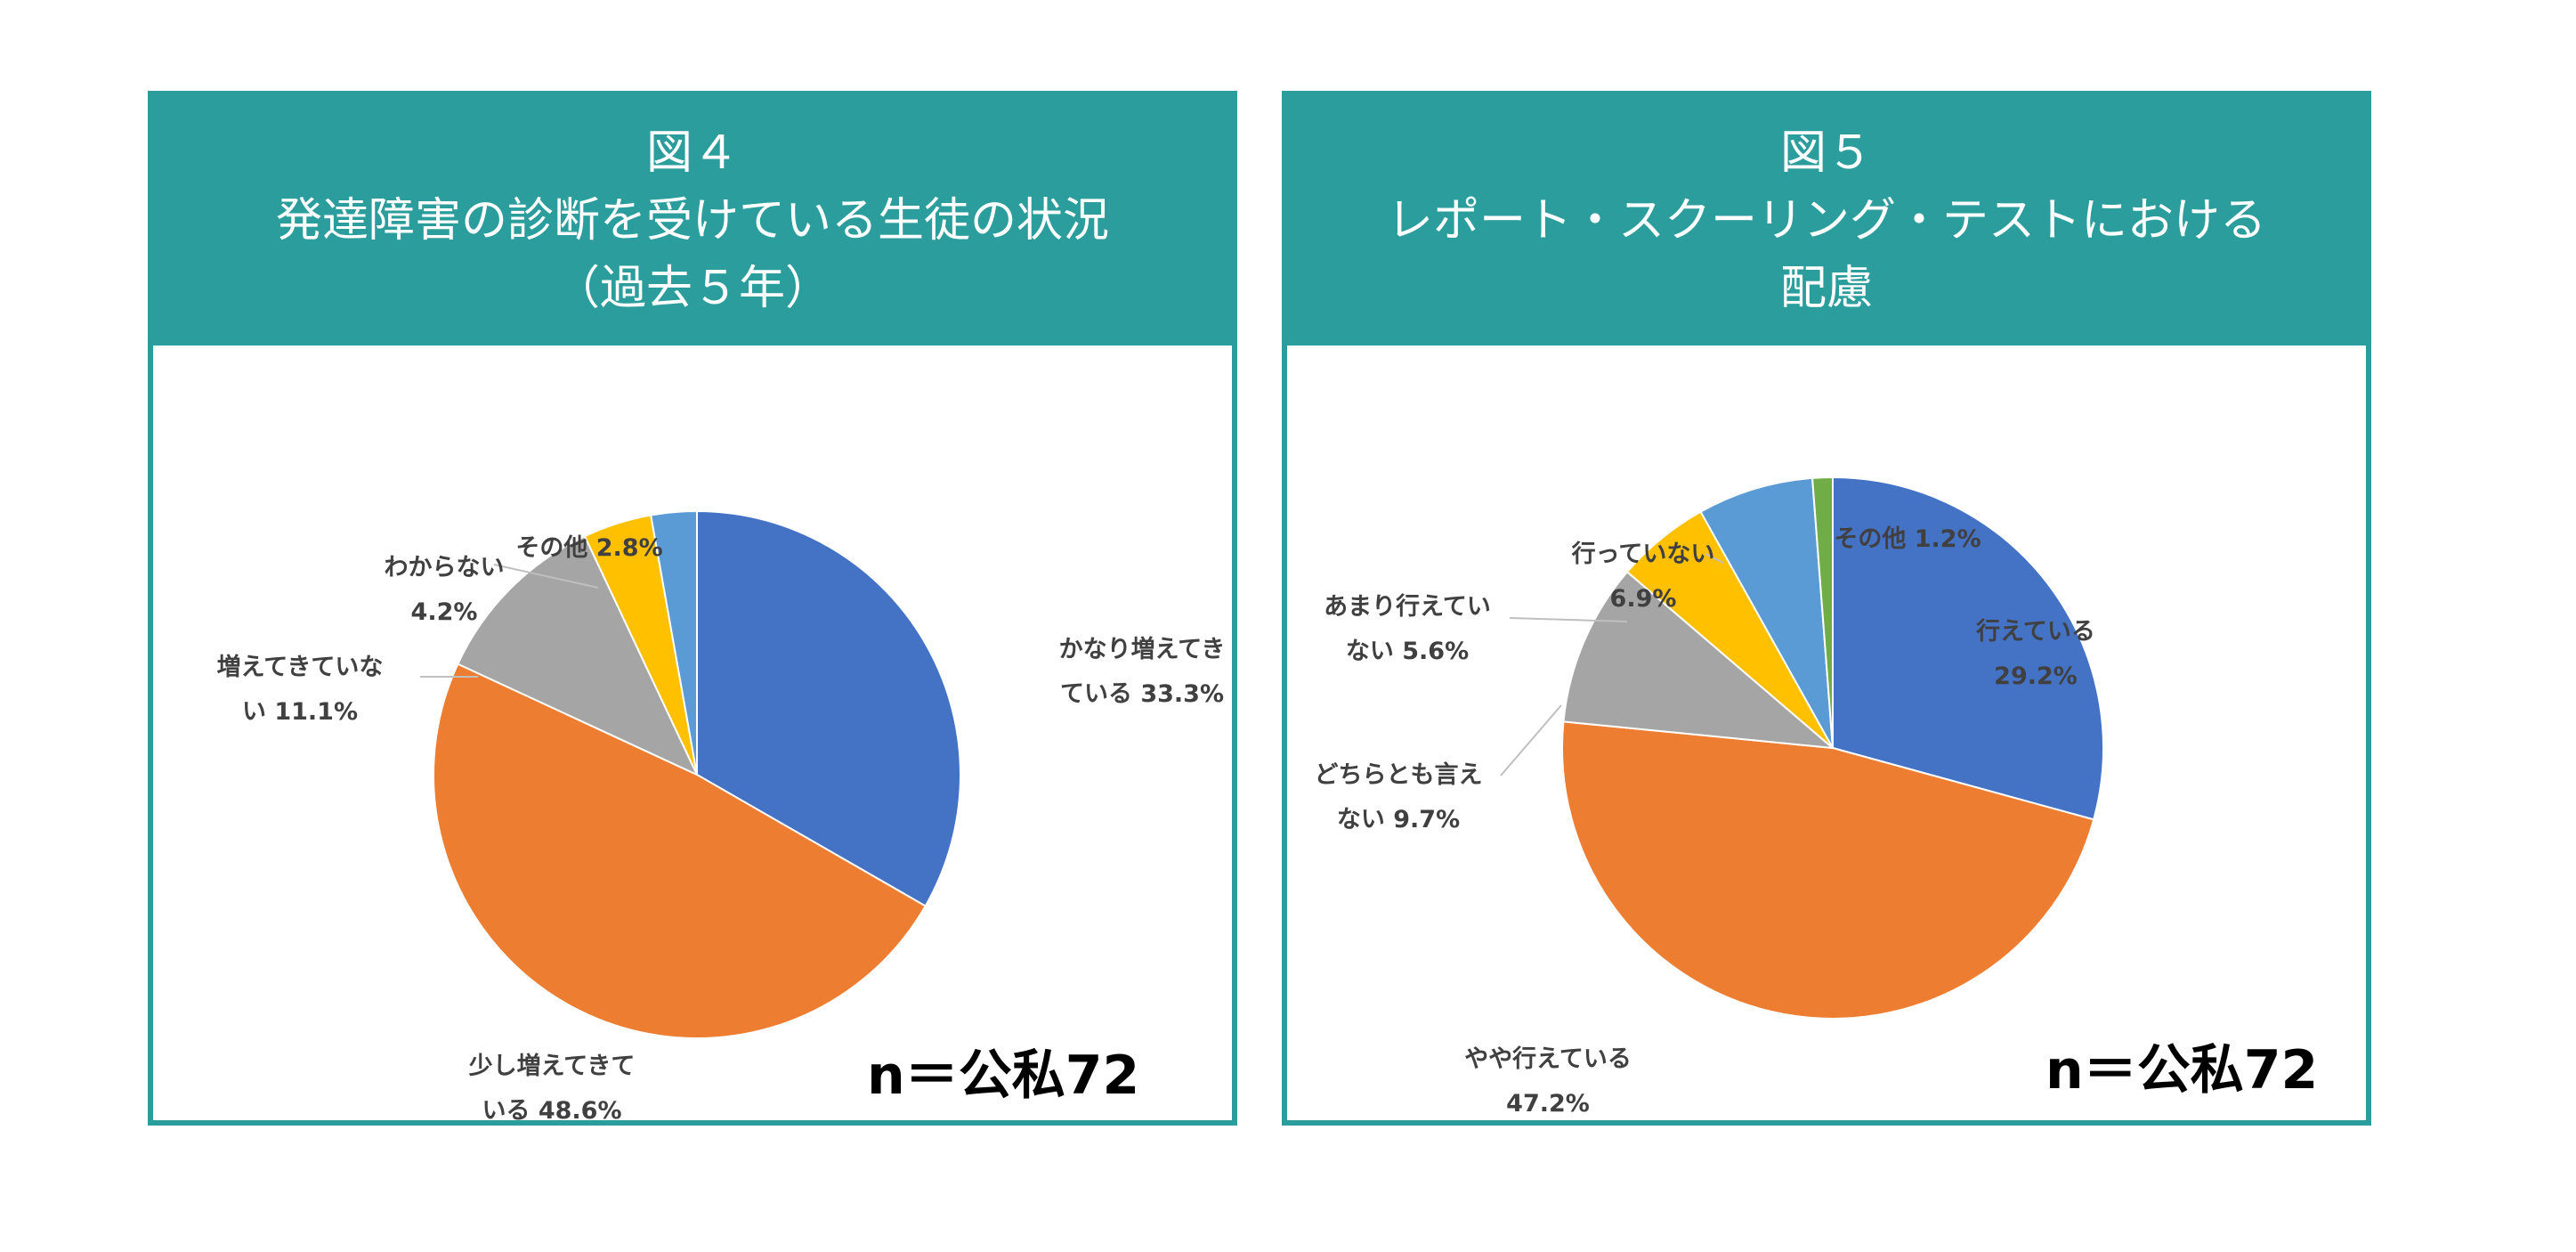 Image resolution: width=2576 pixels, height=1252 pixels. Describe the element at coordinates (553, 1086) in the screenshot. I see `data-label: 少し増えてきている 48.6%` at that location.